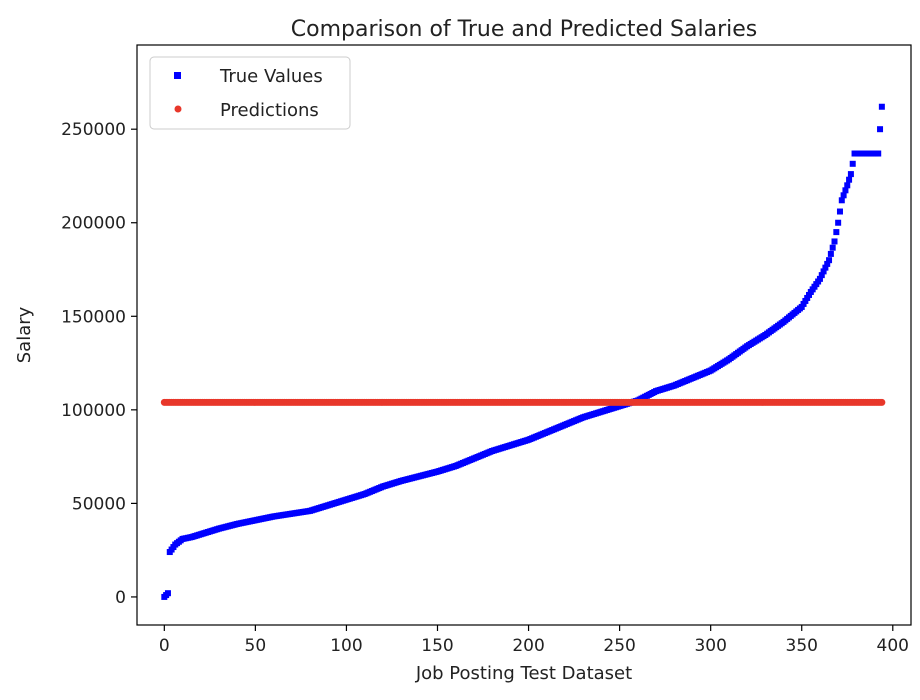  What do you see at coordinates (437, 646) in the screenshot?
I see `x-tick-label: 150` at bounding box center [437, 646].